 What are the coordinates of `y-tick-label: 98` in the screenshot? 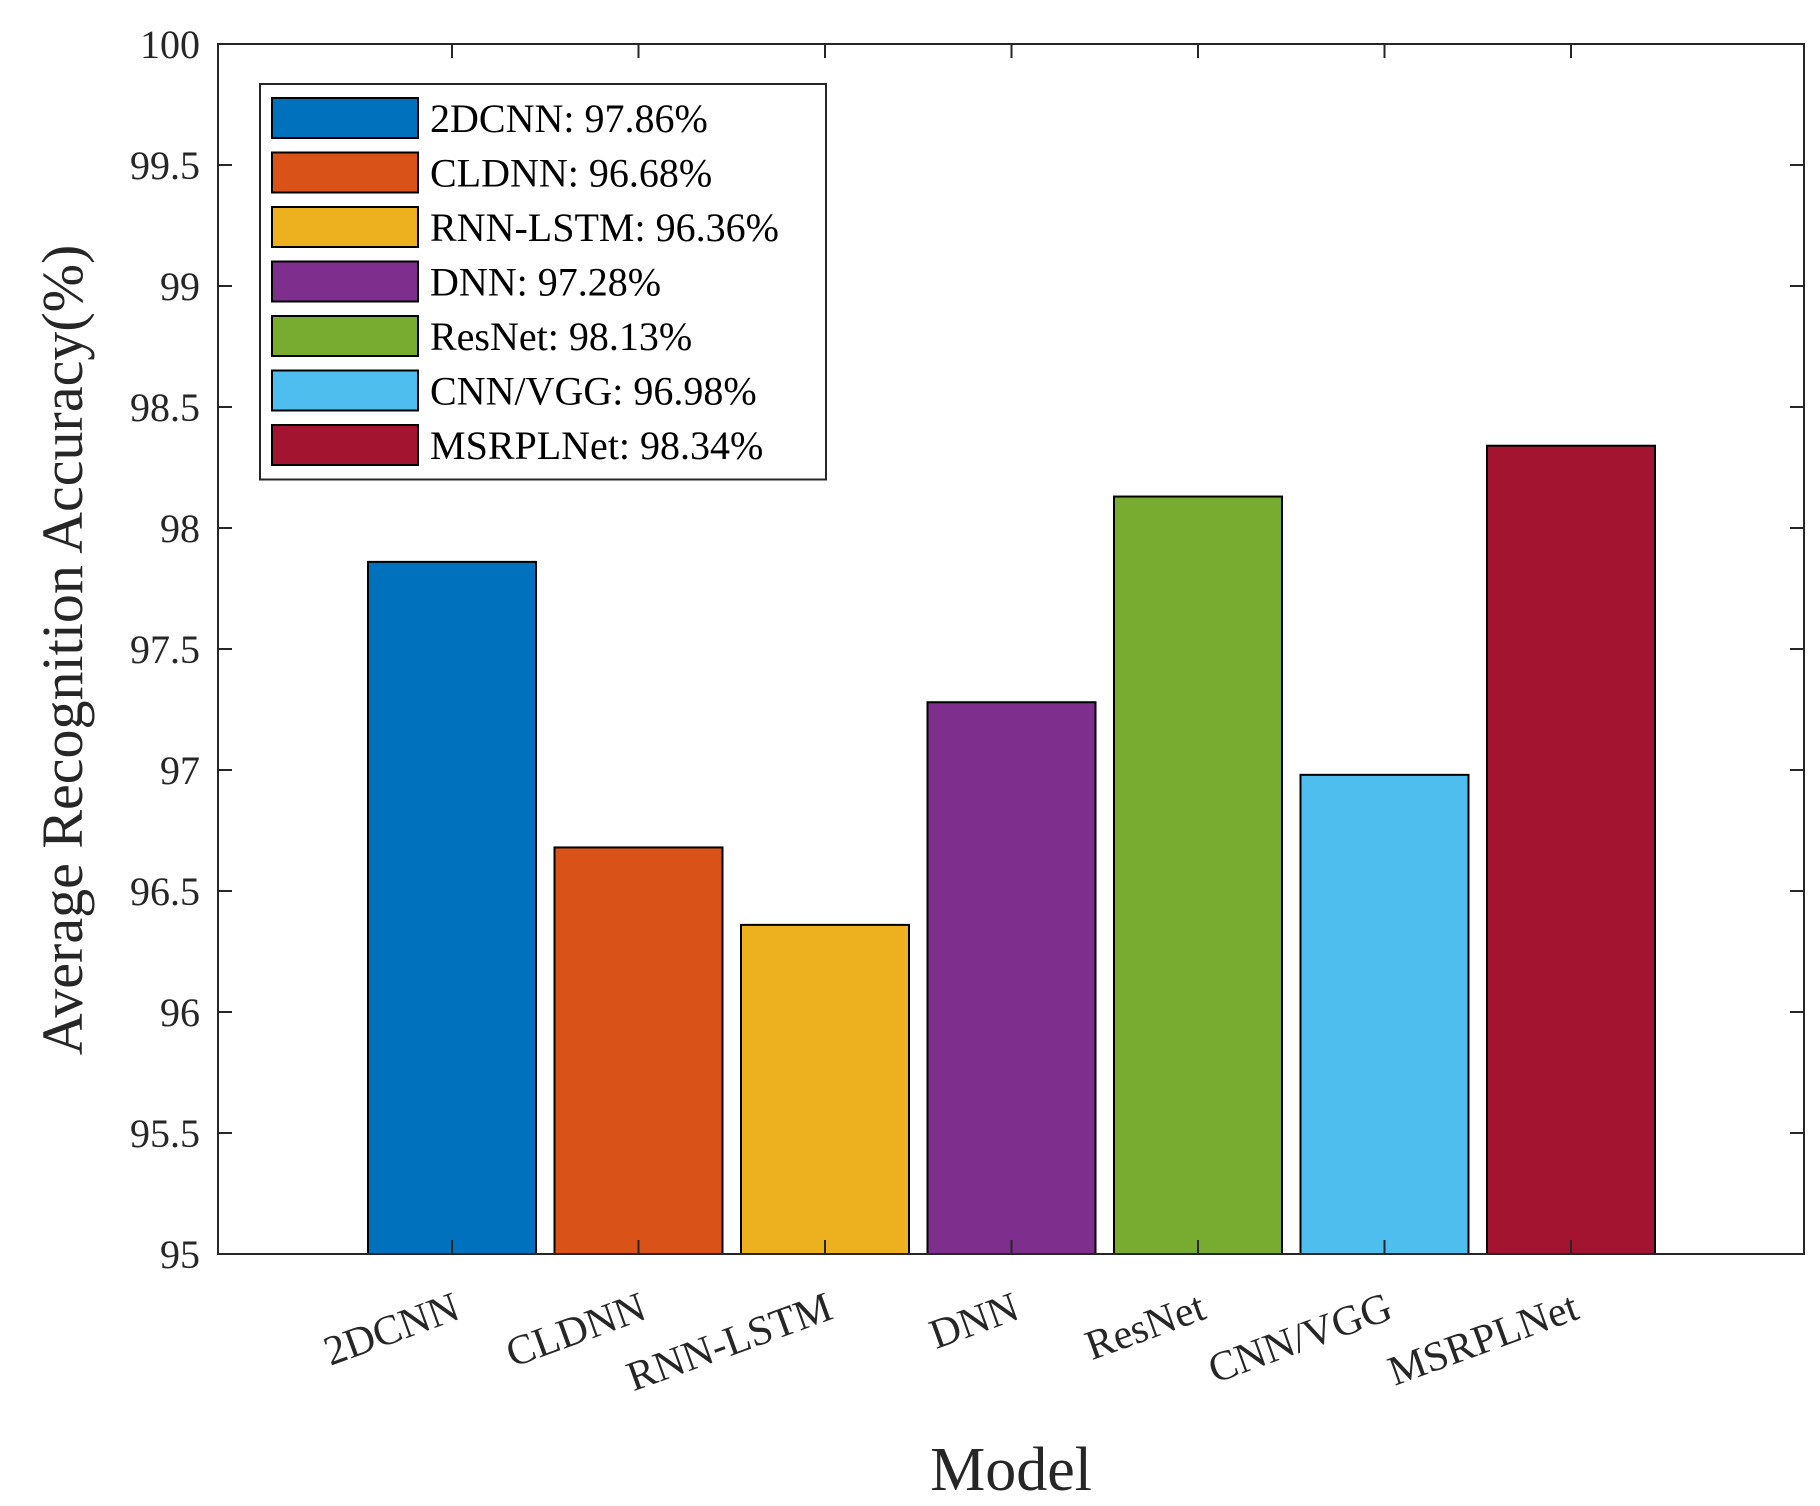 It's located at (180, 528).